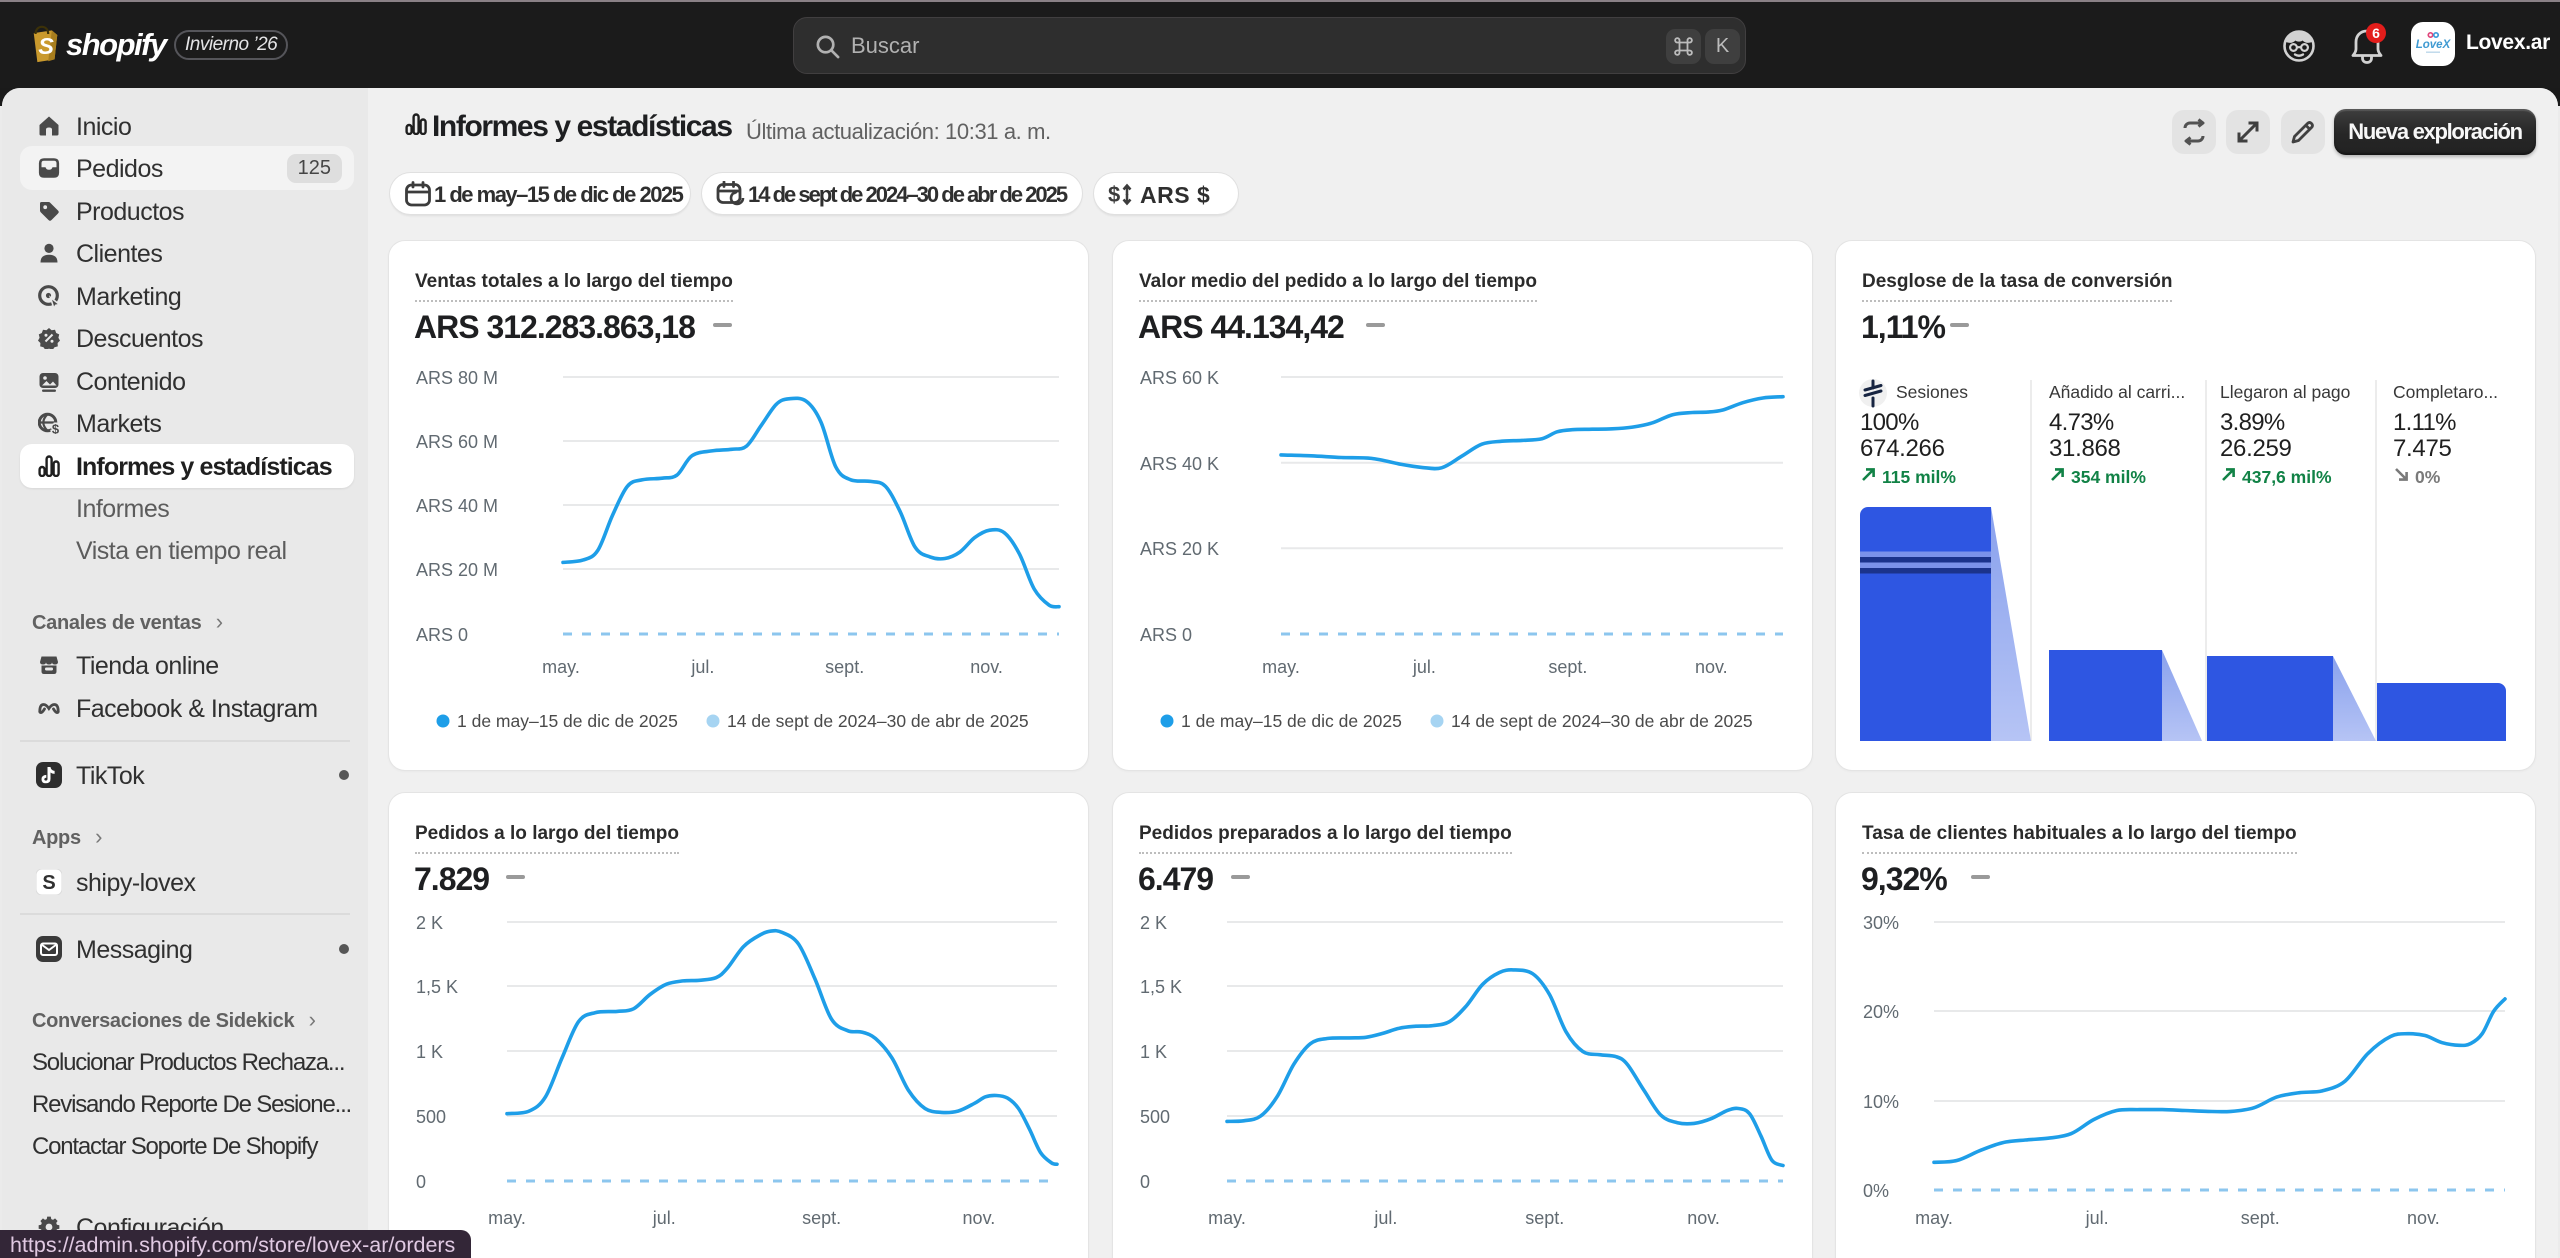 Image resolution: width=2560 pixels, height=1258 pixels. Describe the element at coordinates (1881, 1012) in the screenshot. I see `svg-text: 20%` at that location.